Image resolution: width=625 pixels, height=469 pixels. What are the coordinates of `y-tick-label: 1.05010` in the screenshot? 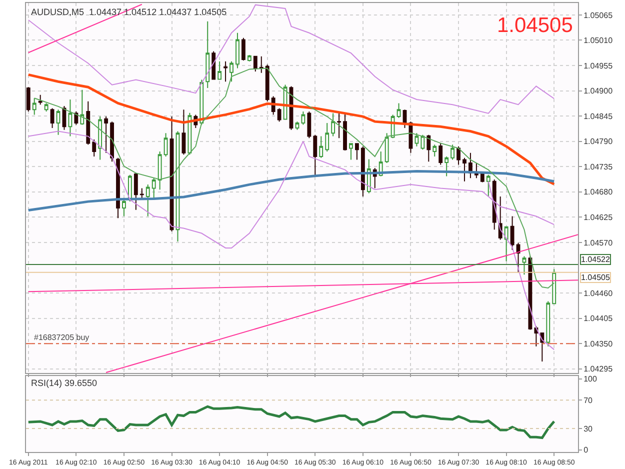 It's located at (599, 41).